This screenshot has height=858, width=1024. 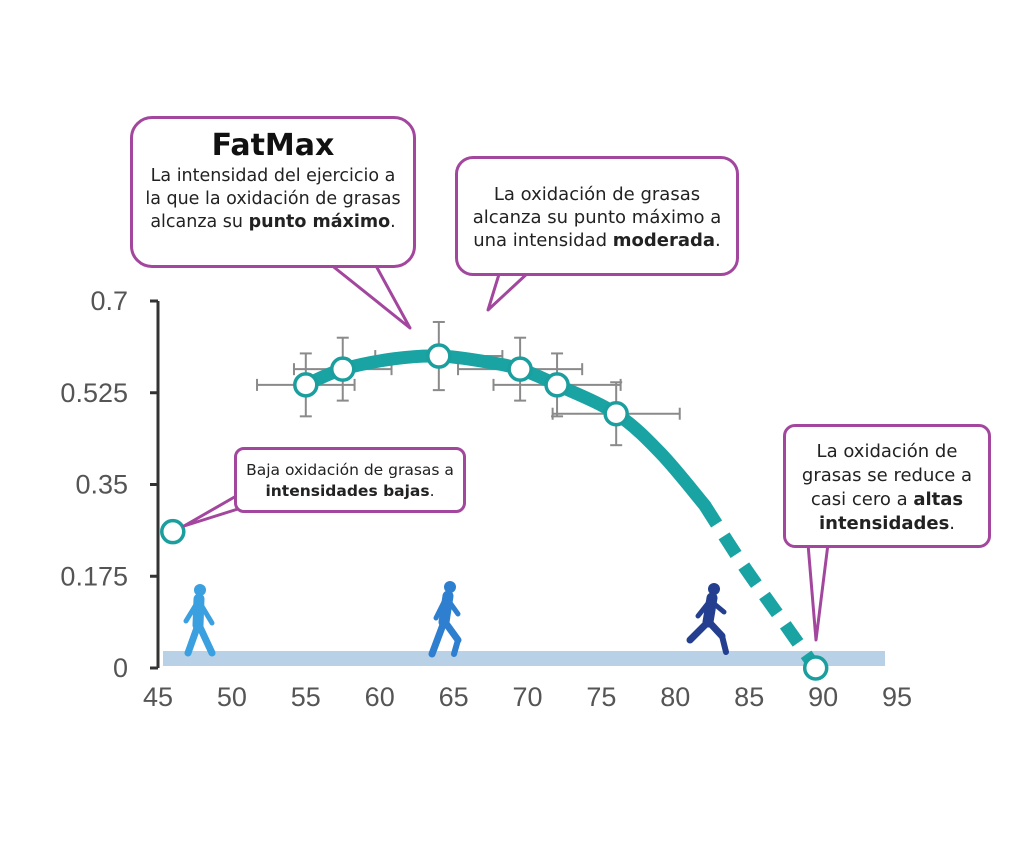 I want to click on fatmax-pointer, so click(x=370, y=296).